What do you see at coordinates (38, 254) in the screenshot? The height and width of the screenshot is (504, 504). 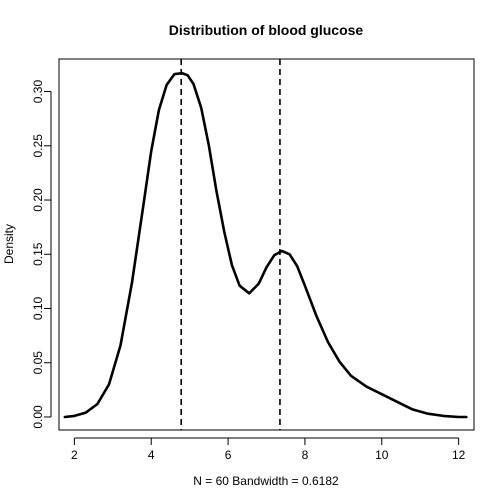 I see `y-tick-label: 0.15` at bounding box center [38, 254].